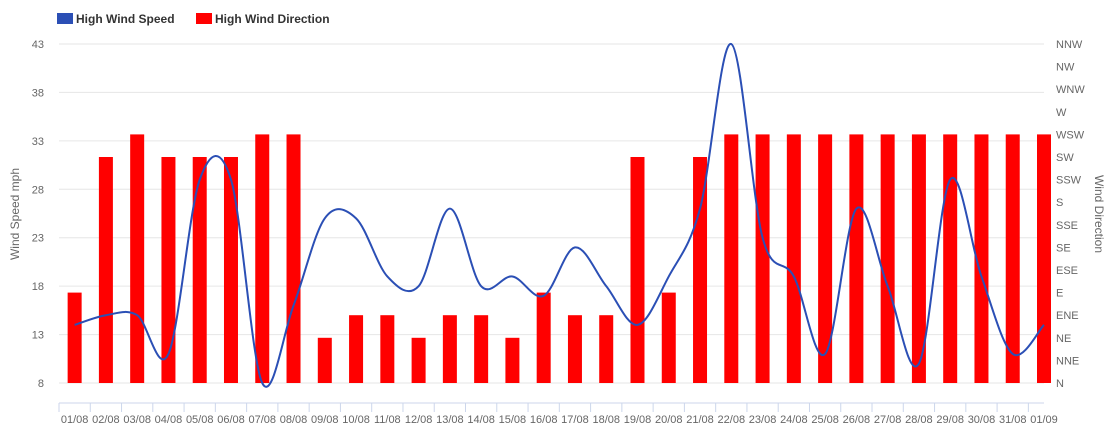  I want to click on x-tick-label: 19/08, so click(638, 420).